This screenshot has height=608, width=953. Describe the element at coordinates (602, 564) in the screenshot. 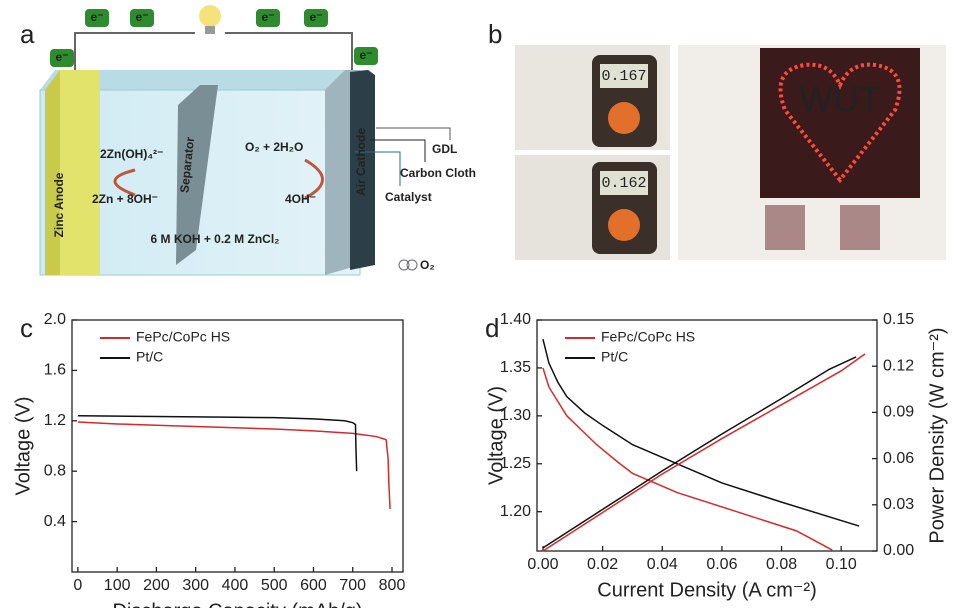

I see `x-tick-label: 0.02` at that location.